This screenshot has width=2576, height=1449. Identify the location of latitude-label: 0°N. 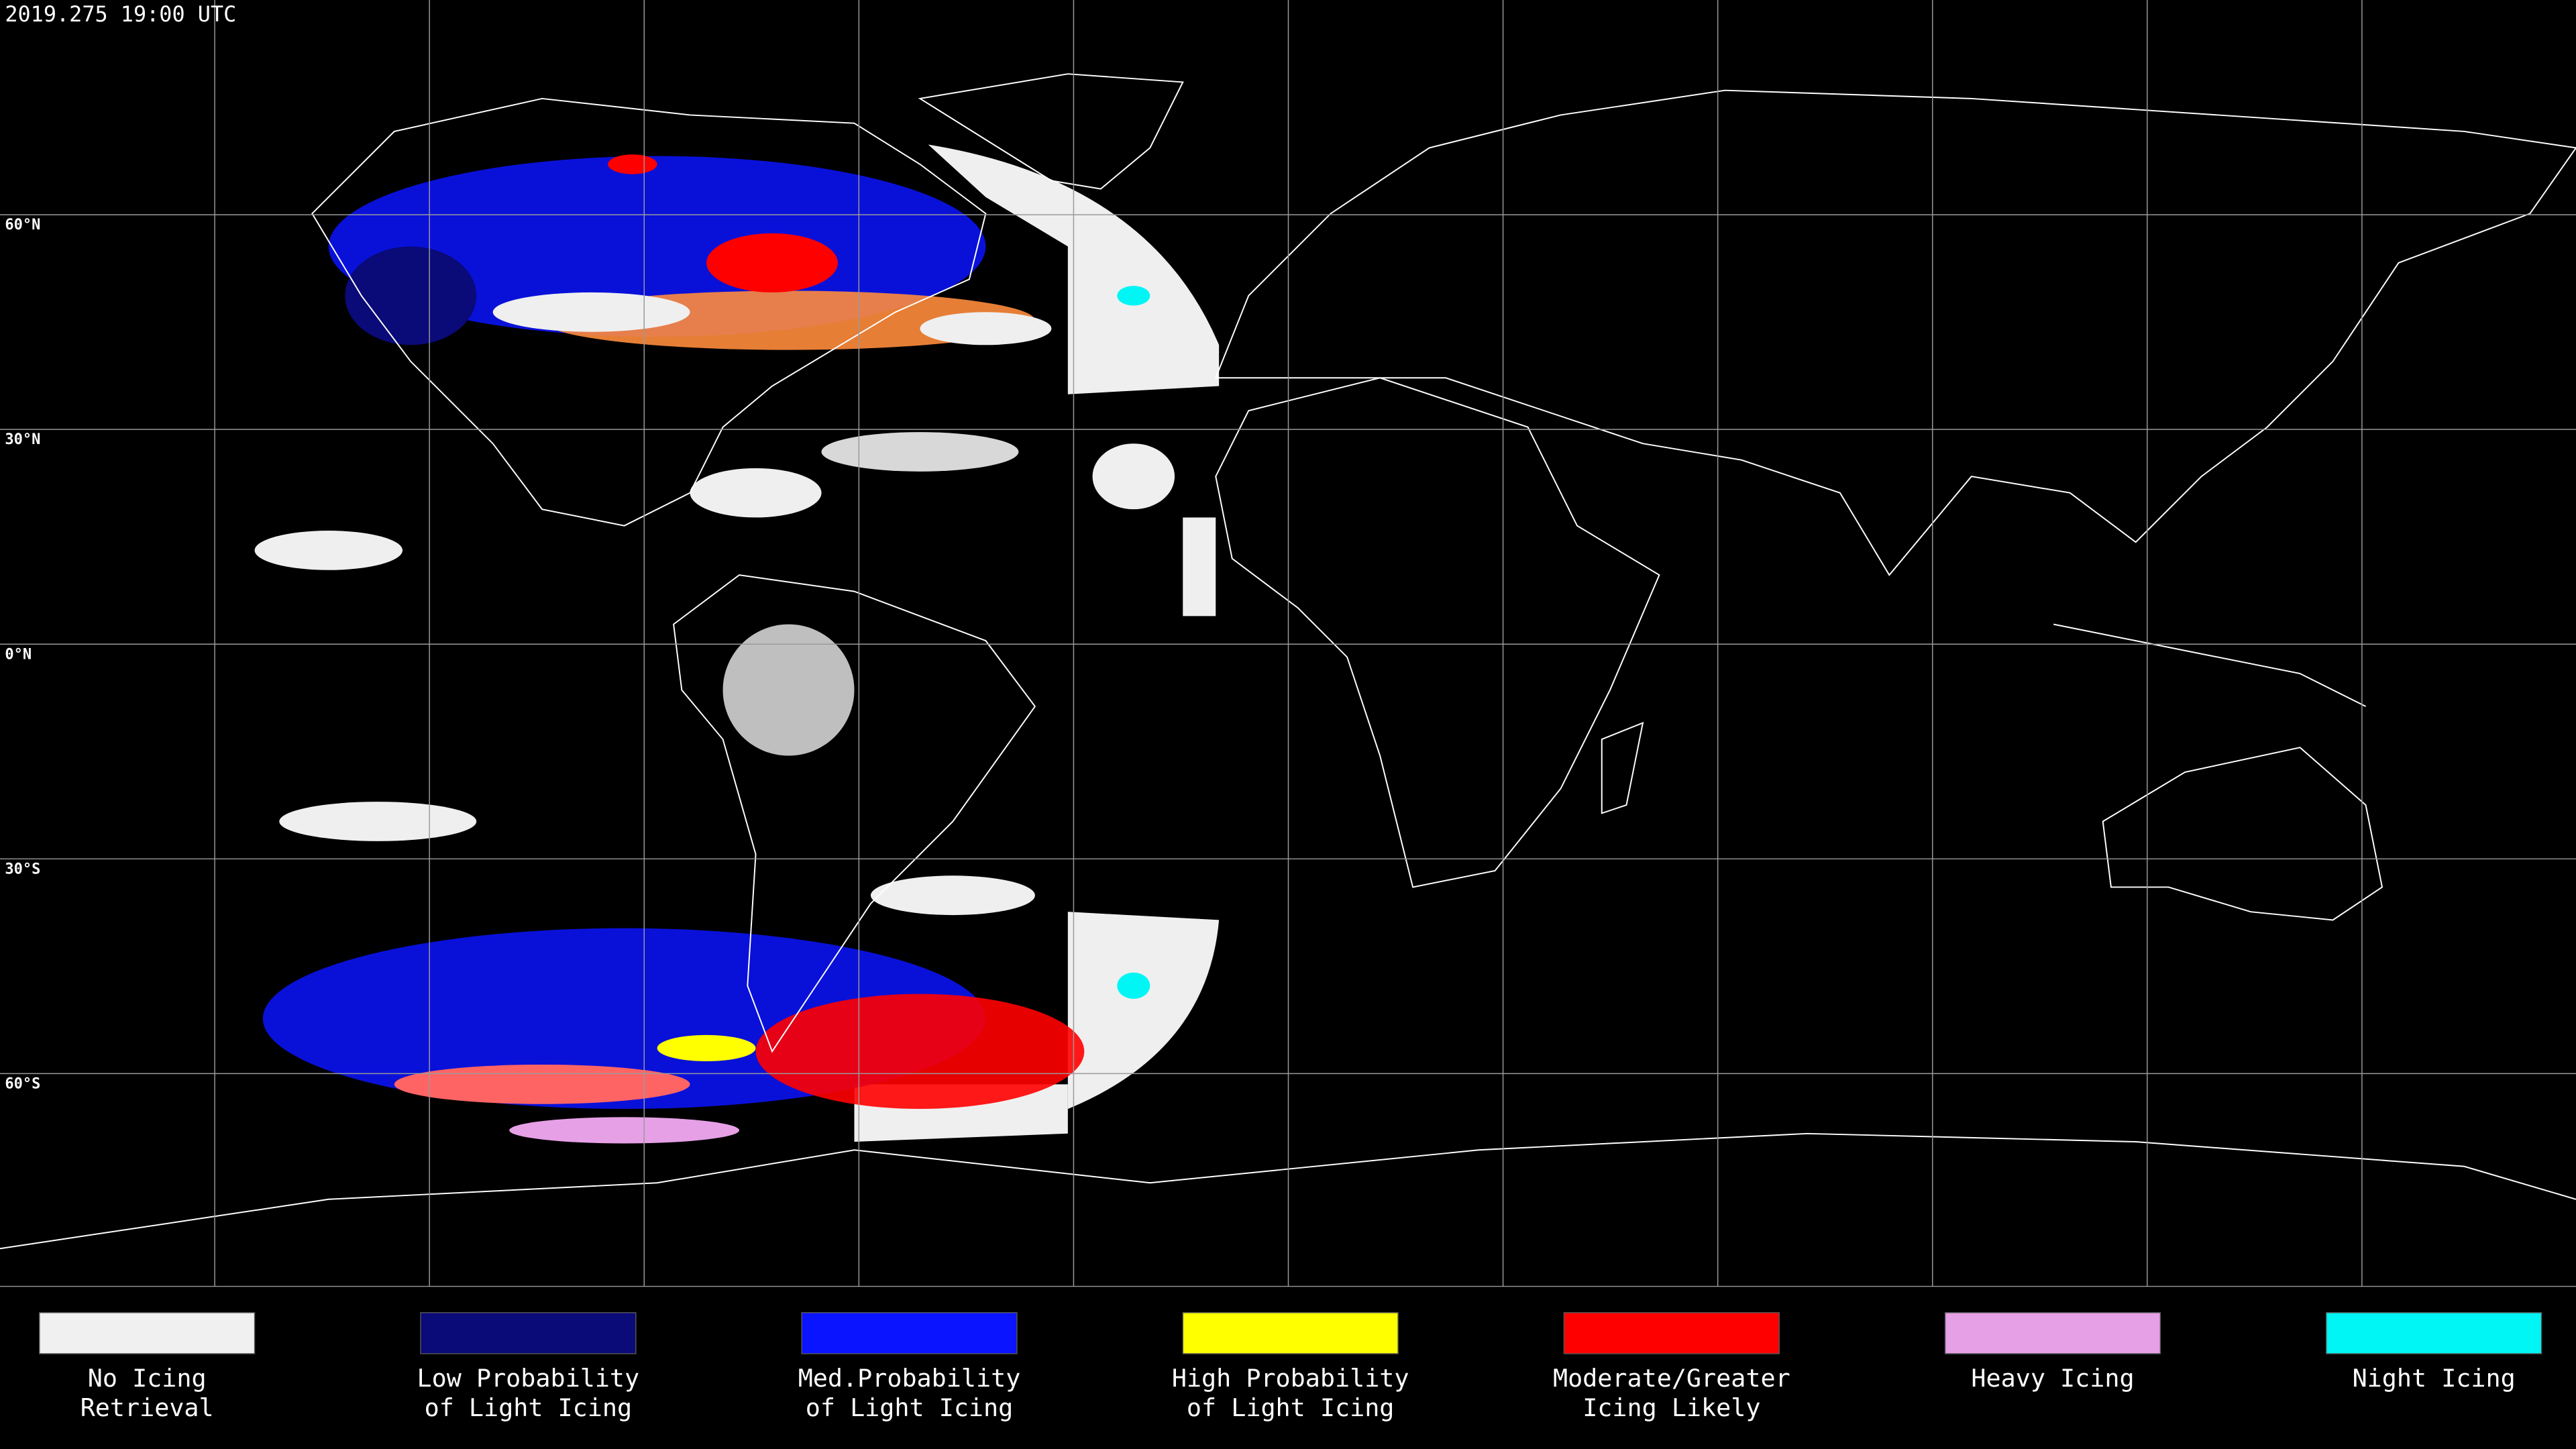
(18, 654).